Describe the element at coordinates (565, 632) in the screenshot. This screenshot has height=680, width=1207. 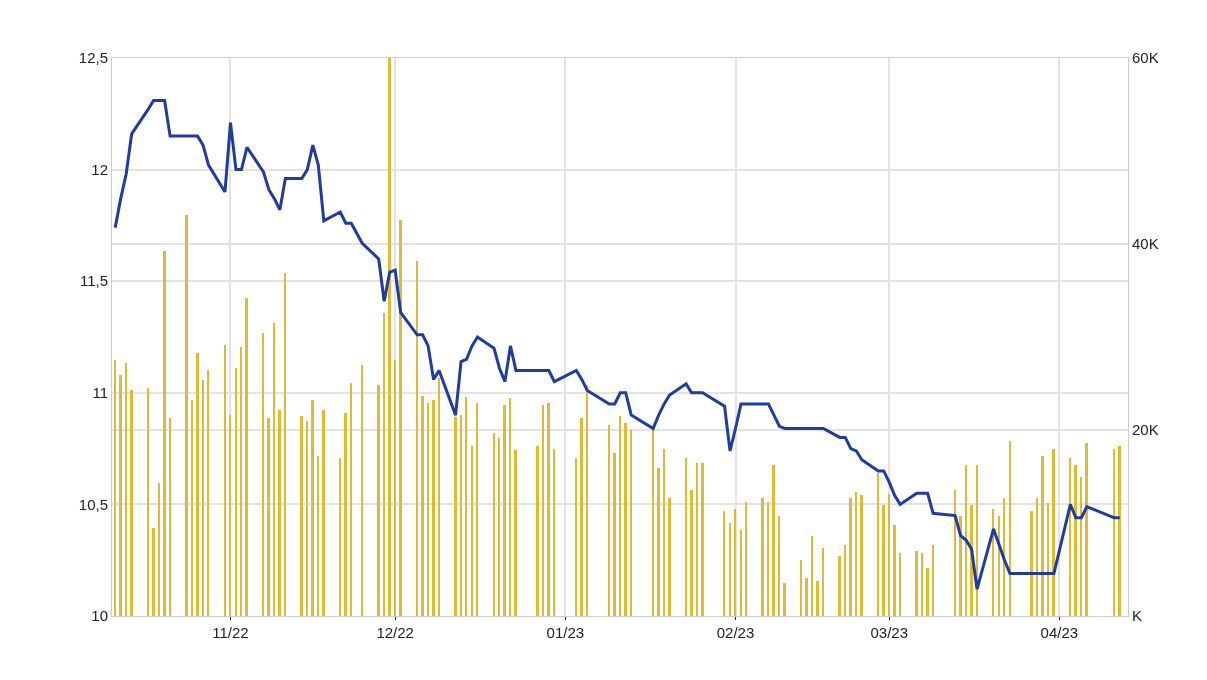
I see `x-tick-label: 01/23` at that location.